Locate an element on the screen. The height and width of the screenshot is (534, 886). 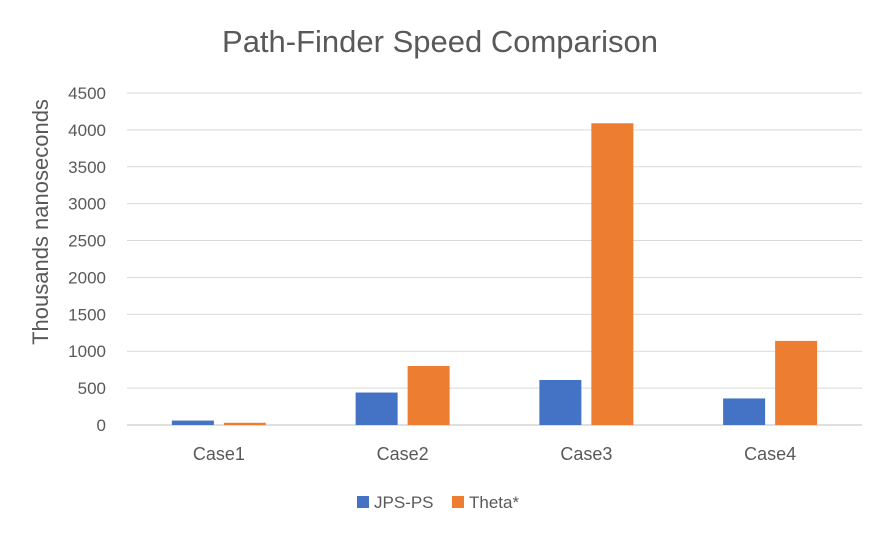
x-tick-label: Case3 is located at coordinates (586, 454).